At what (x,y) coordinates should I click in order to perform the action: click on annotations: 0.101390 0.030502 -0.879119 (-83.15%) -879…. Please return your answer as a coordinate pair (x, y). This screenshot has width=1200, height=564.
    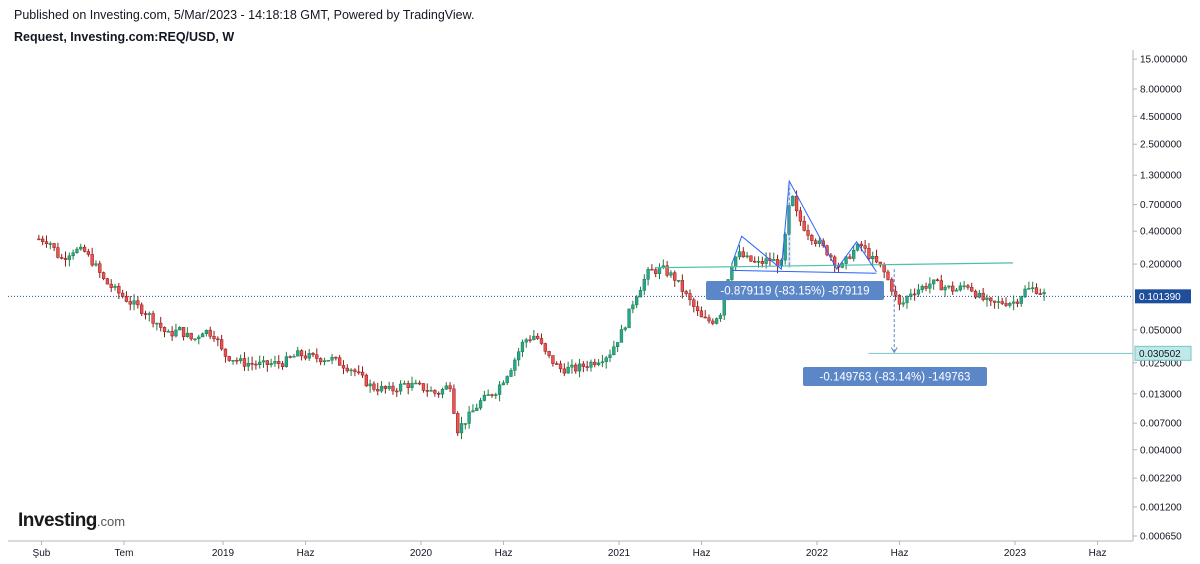
    Looking at the image, I should click on (949, 333).